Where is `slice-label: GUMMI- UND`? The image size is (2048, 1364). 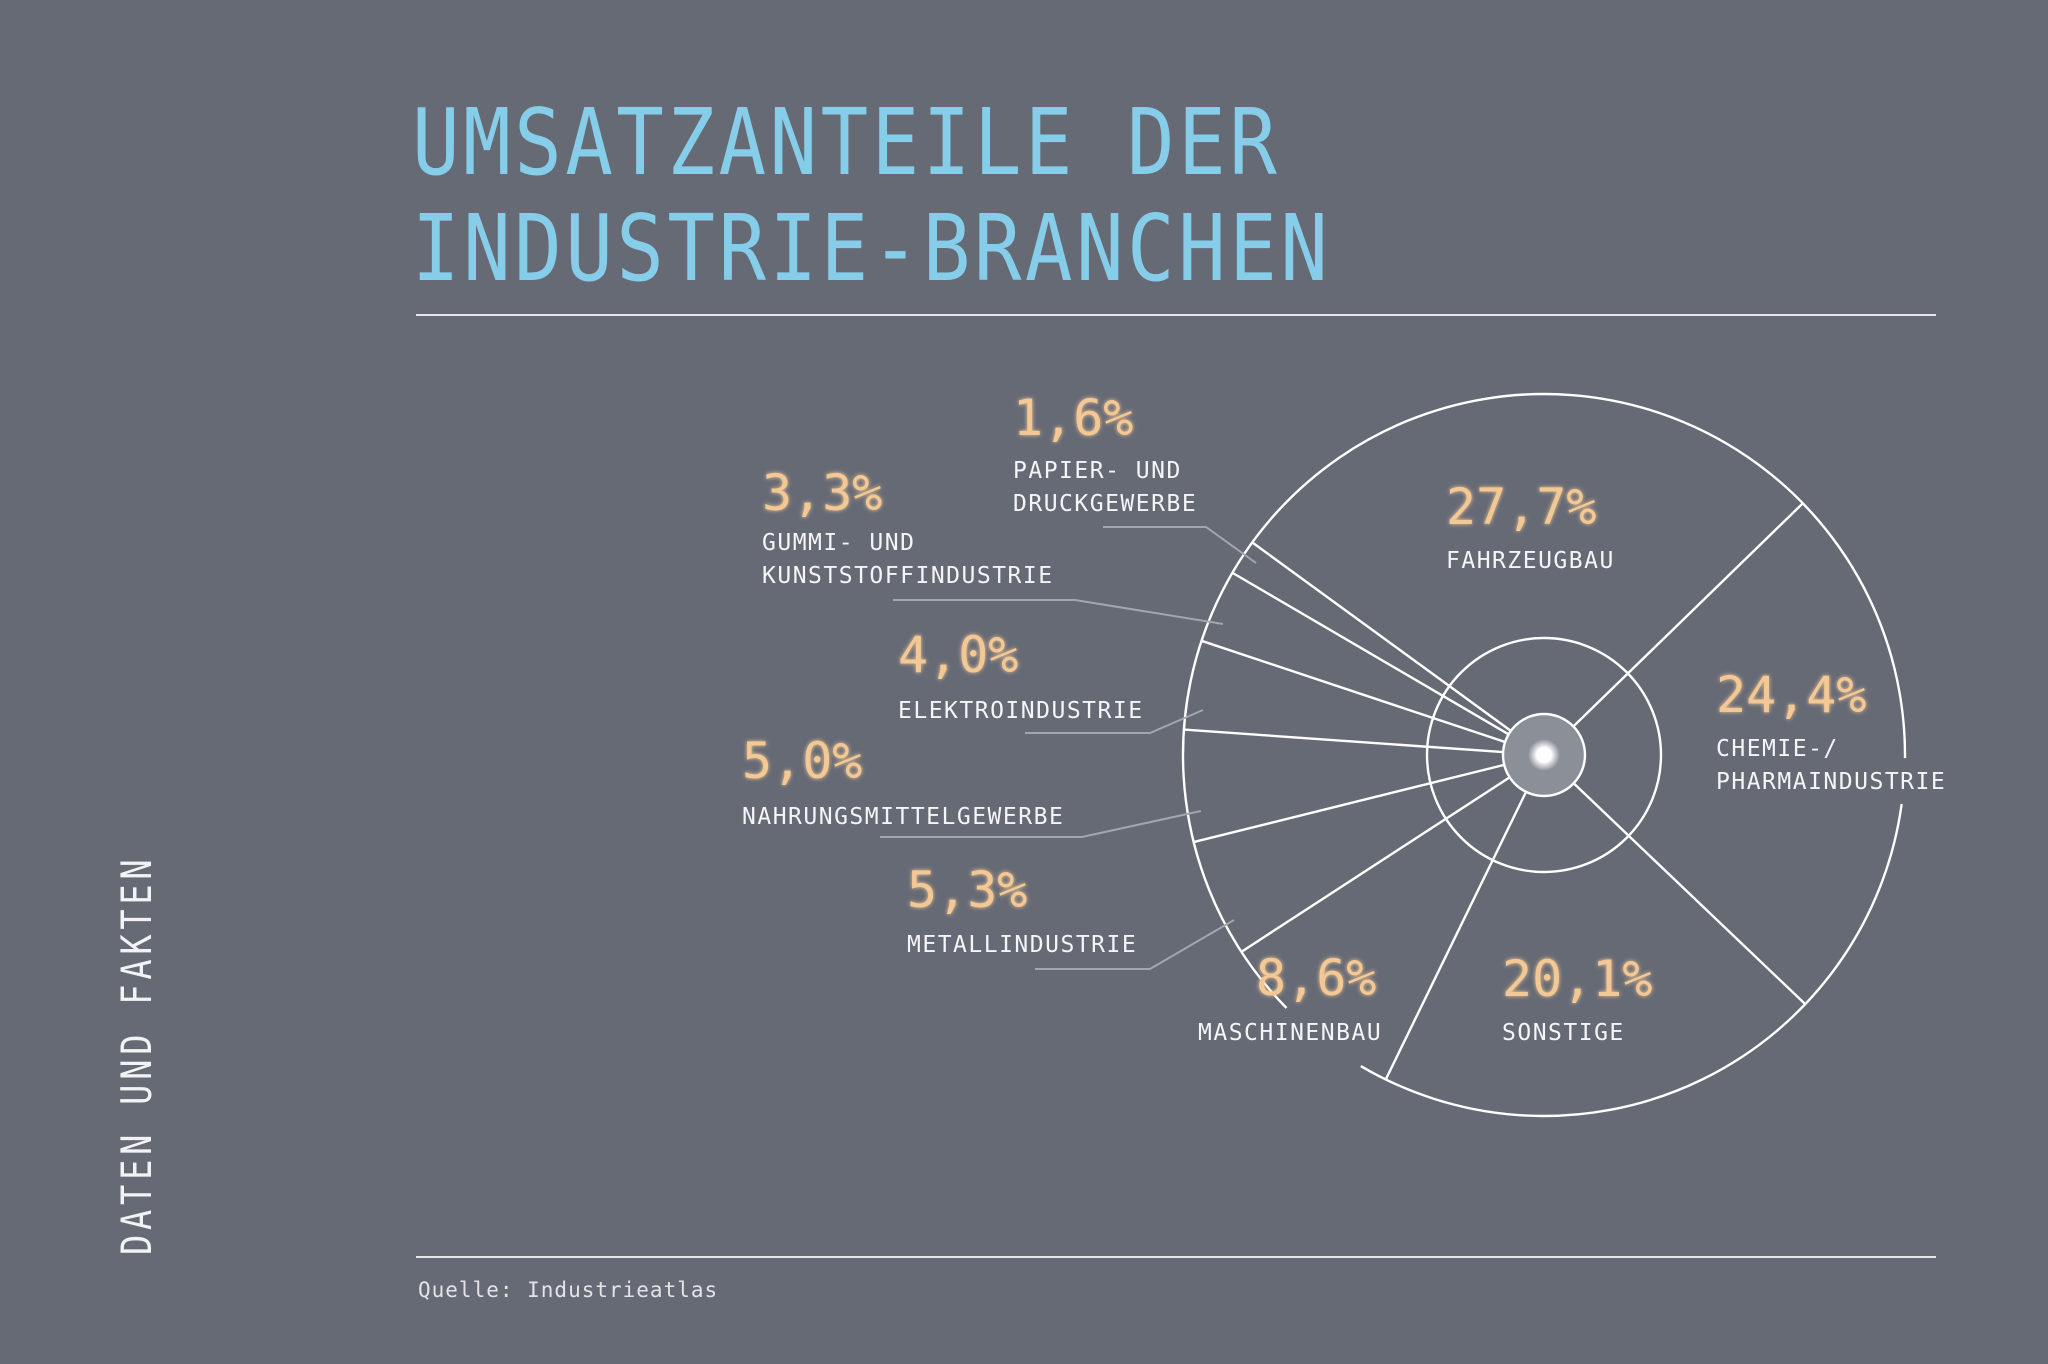 slice-label: GUMMI- UND is located at coordinates (838, 543).